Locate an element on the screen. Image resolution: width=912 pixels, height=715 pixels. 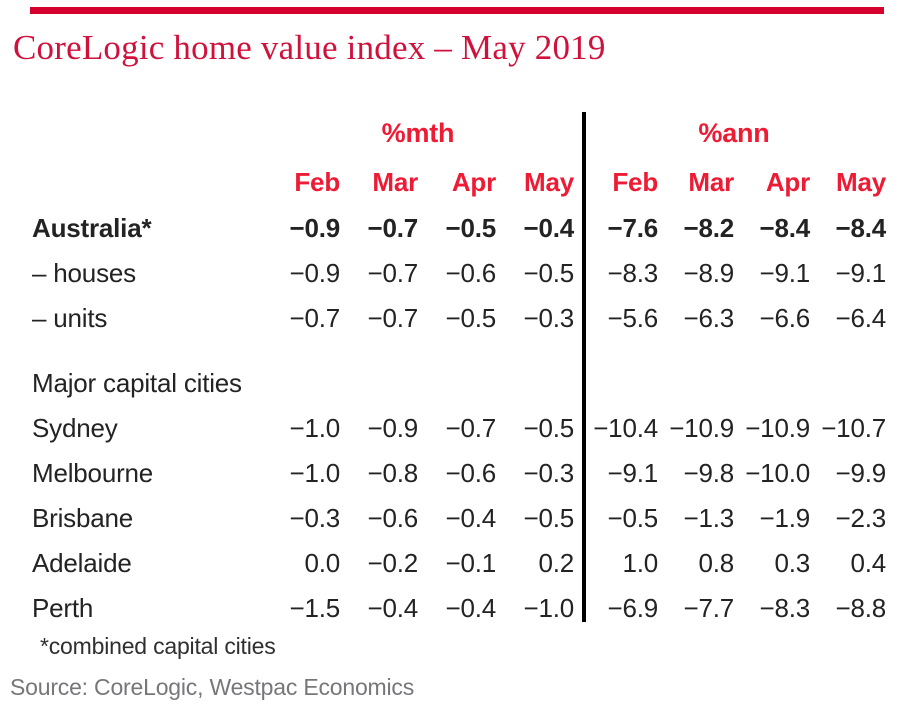
value-mth: −0.1 is located at coordinates (470, 563).